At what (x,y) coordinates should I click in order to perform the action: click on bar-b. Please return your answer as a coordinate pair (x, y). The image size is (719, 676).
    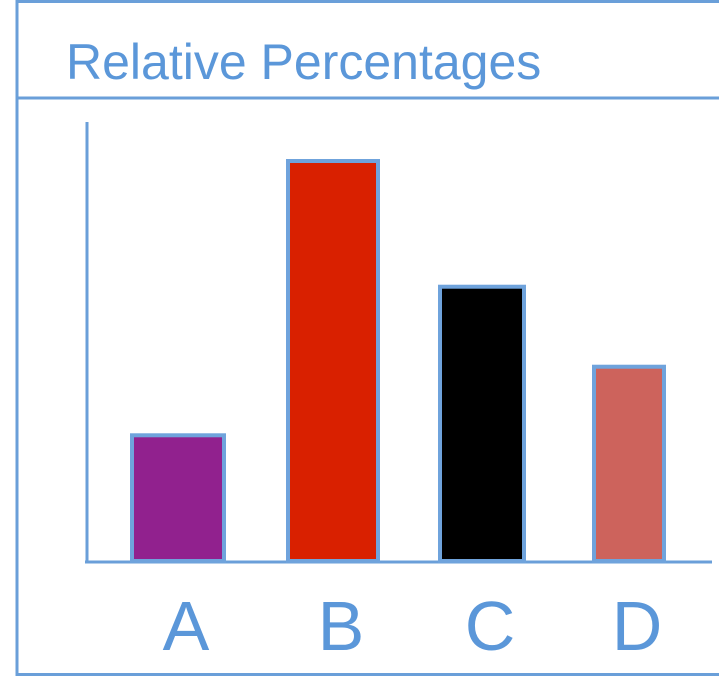
    Looking at the image, I should click on (333, 361).